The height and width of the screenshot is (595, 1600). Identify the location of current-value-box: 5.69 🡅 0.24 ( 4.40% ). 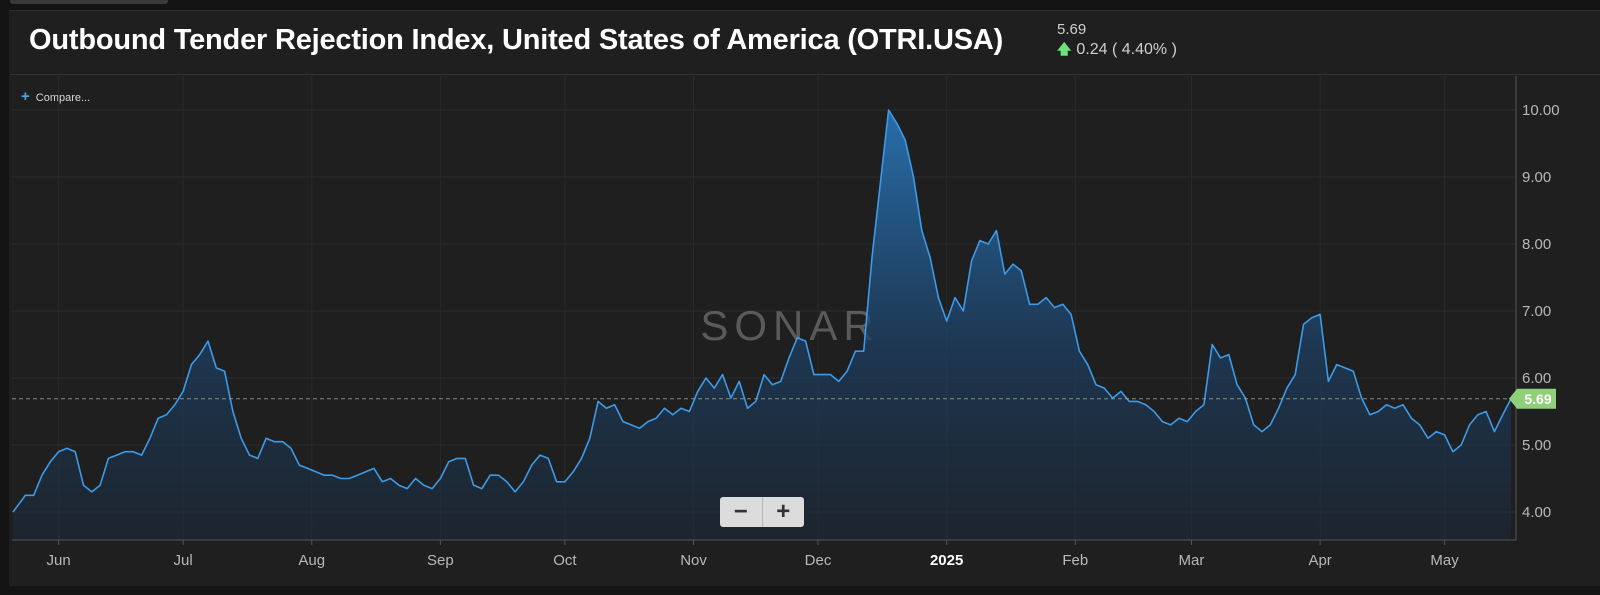
(1117, 41).